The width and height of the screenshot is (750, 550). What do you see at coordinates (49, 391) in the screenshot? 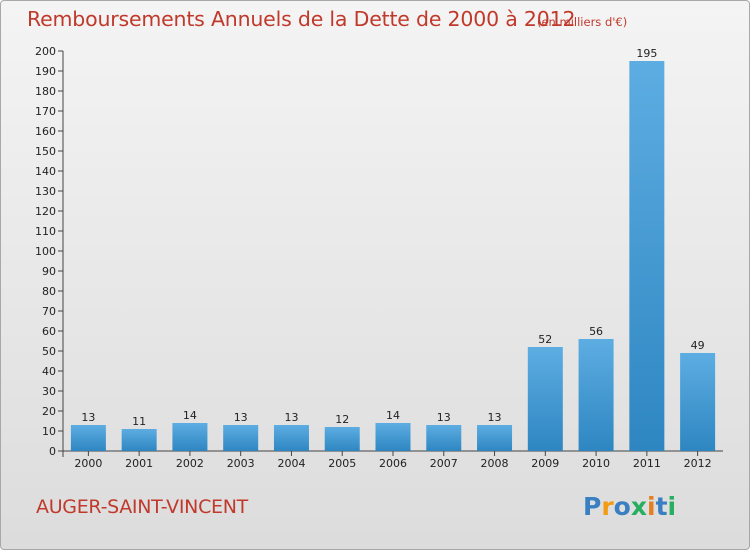
I see `y-tick-label: 30` at bounding box center [49, 391].